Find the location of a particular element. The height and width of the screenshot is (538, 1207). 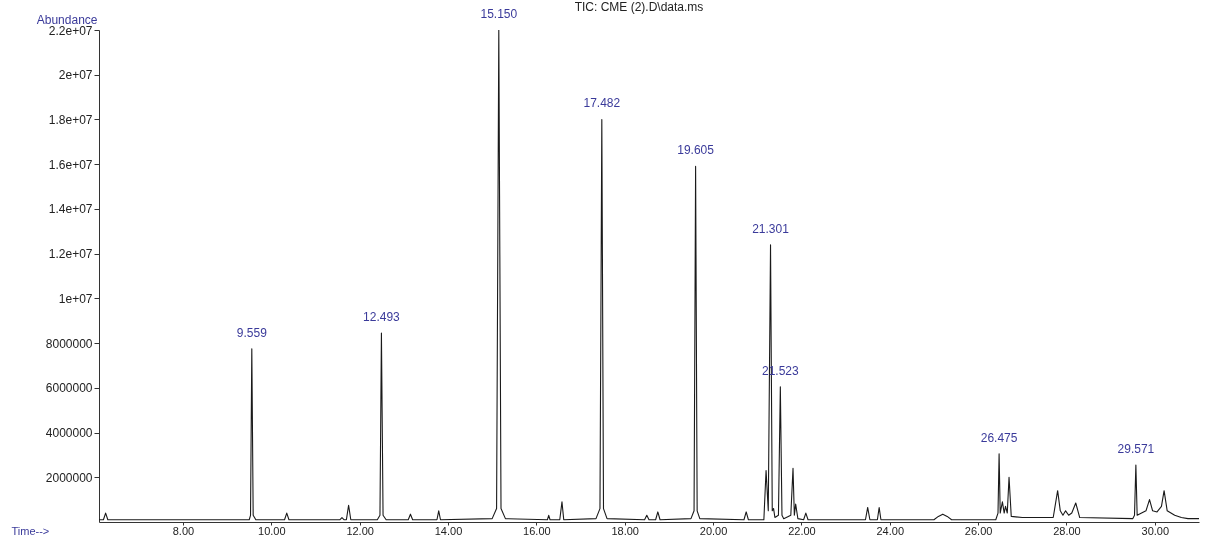

annotation: 15.150 is located at coordinates (499, 14).